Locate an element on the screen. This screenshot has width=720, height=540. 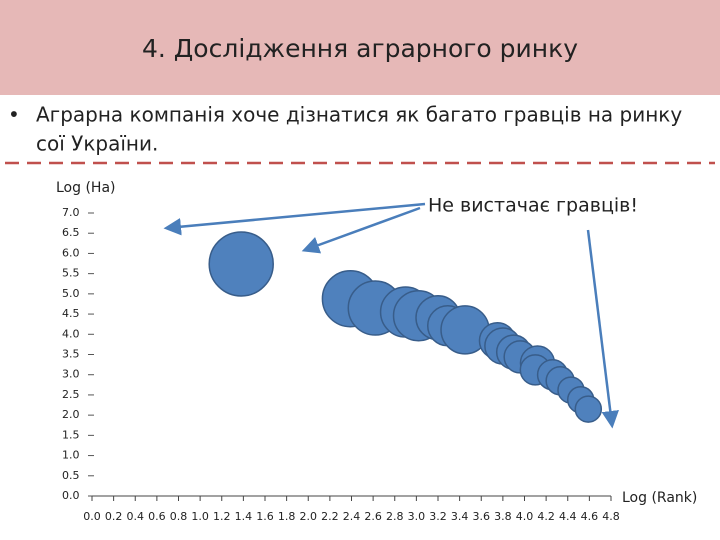
y-tick-label: 0.5 is located at coordinates (71, 475).